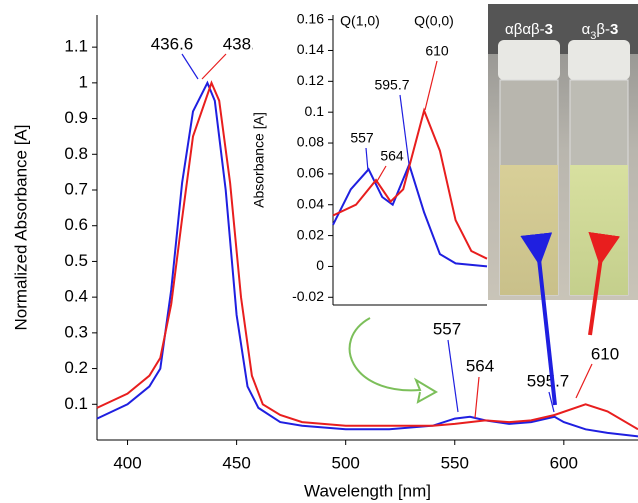 Image resolution: width=638 pixels, height=503 pixels. Describe the element at coordinates (76, 188) in the screenshot. I see `y-tick-label: 0.7` at that location.